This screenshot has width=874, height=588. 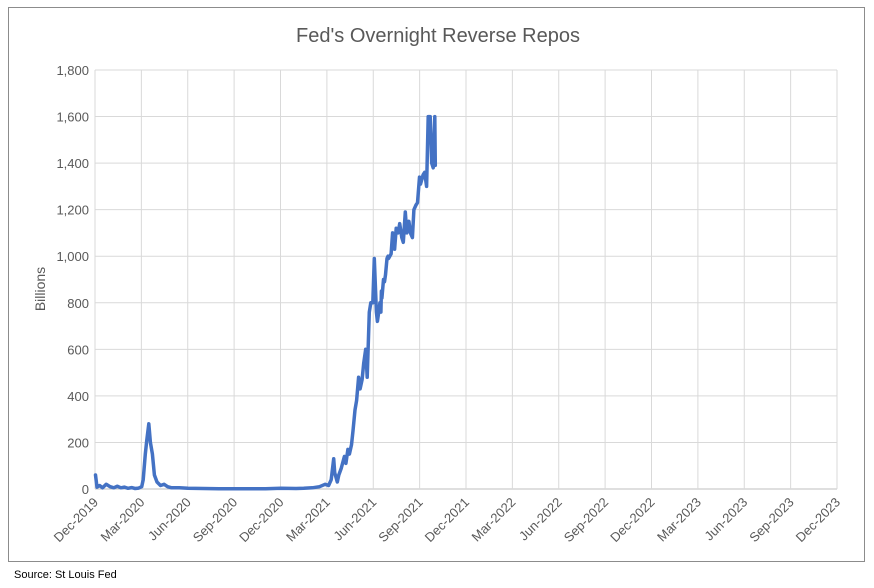 I want to click on x-tick-label: Sep-2020, so click(x=215, y=520).